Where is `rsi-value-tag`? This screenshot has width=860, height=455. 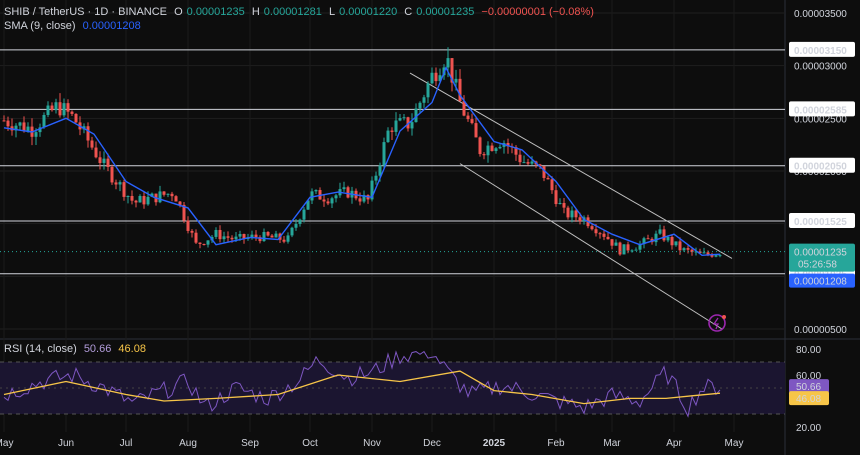
rsi-value-tag is located at coordinates (809, 386).